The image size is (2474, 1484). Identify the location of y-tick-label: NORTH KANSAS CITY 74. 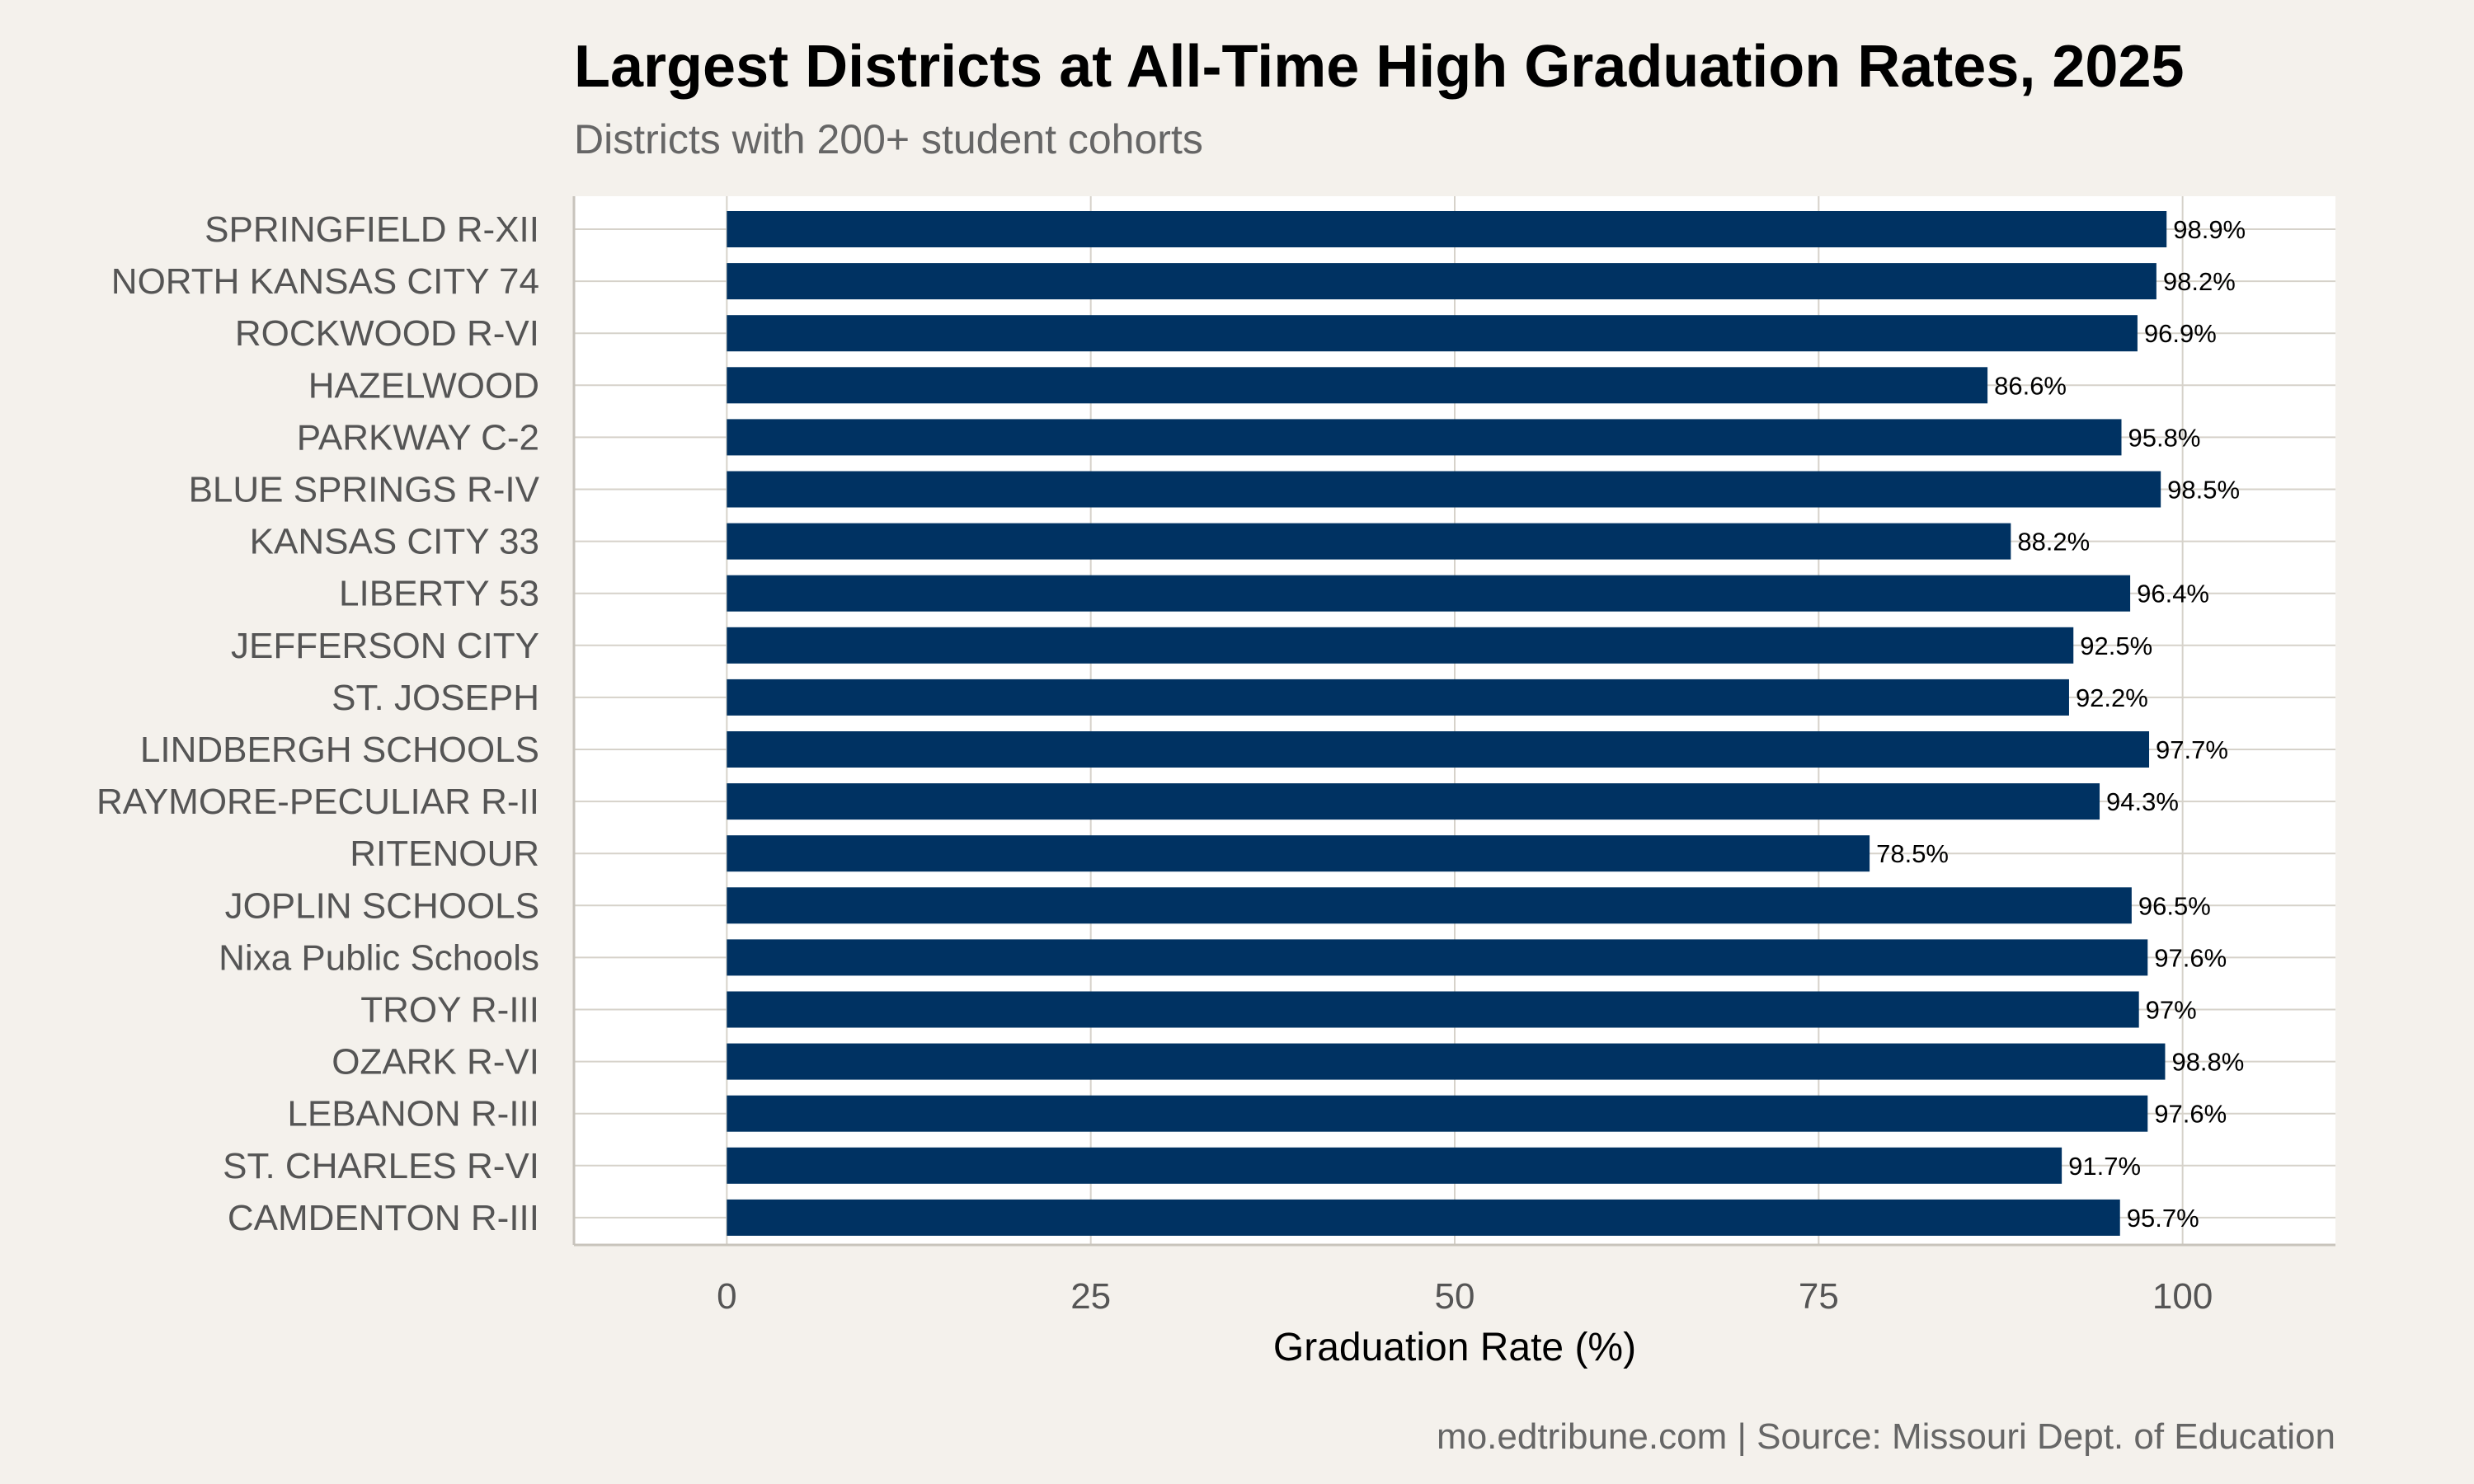
(325, 281).